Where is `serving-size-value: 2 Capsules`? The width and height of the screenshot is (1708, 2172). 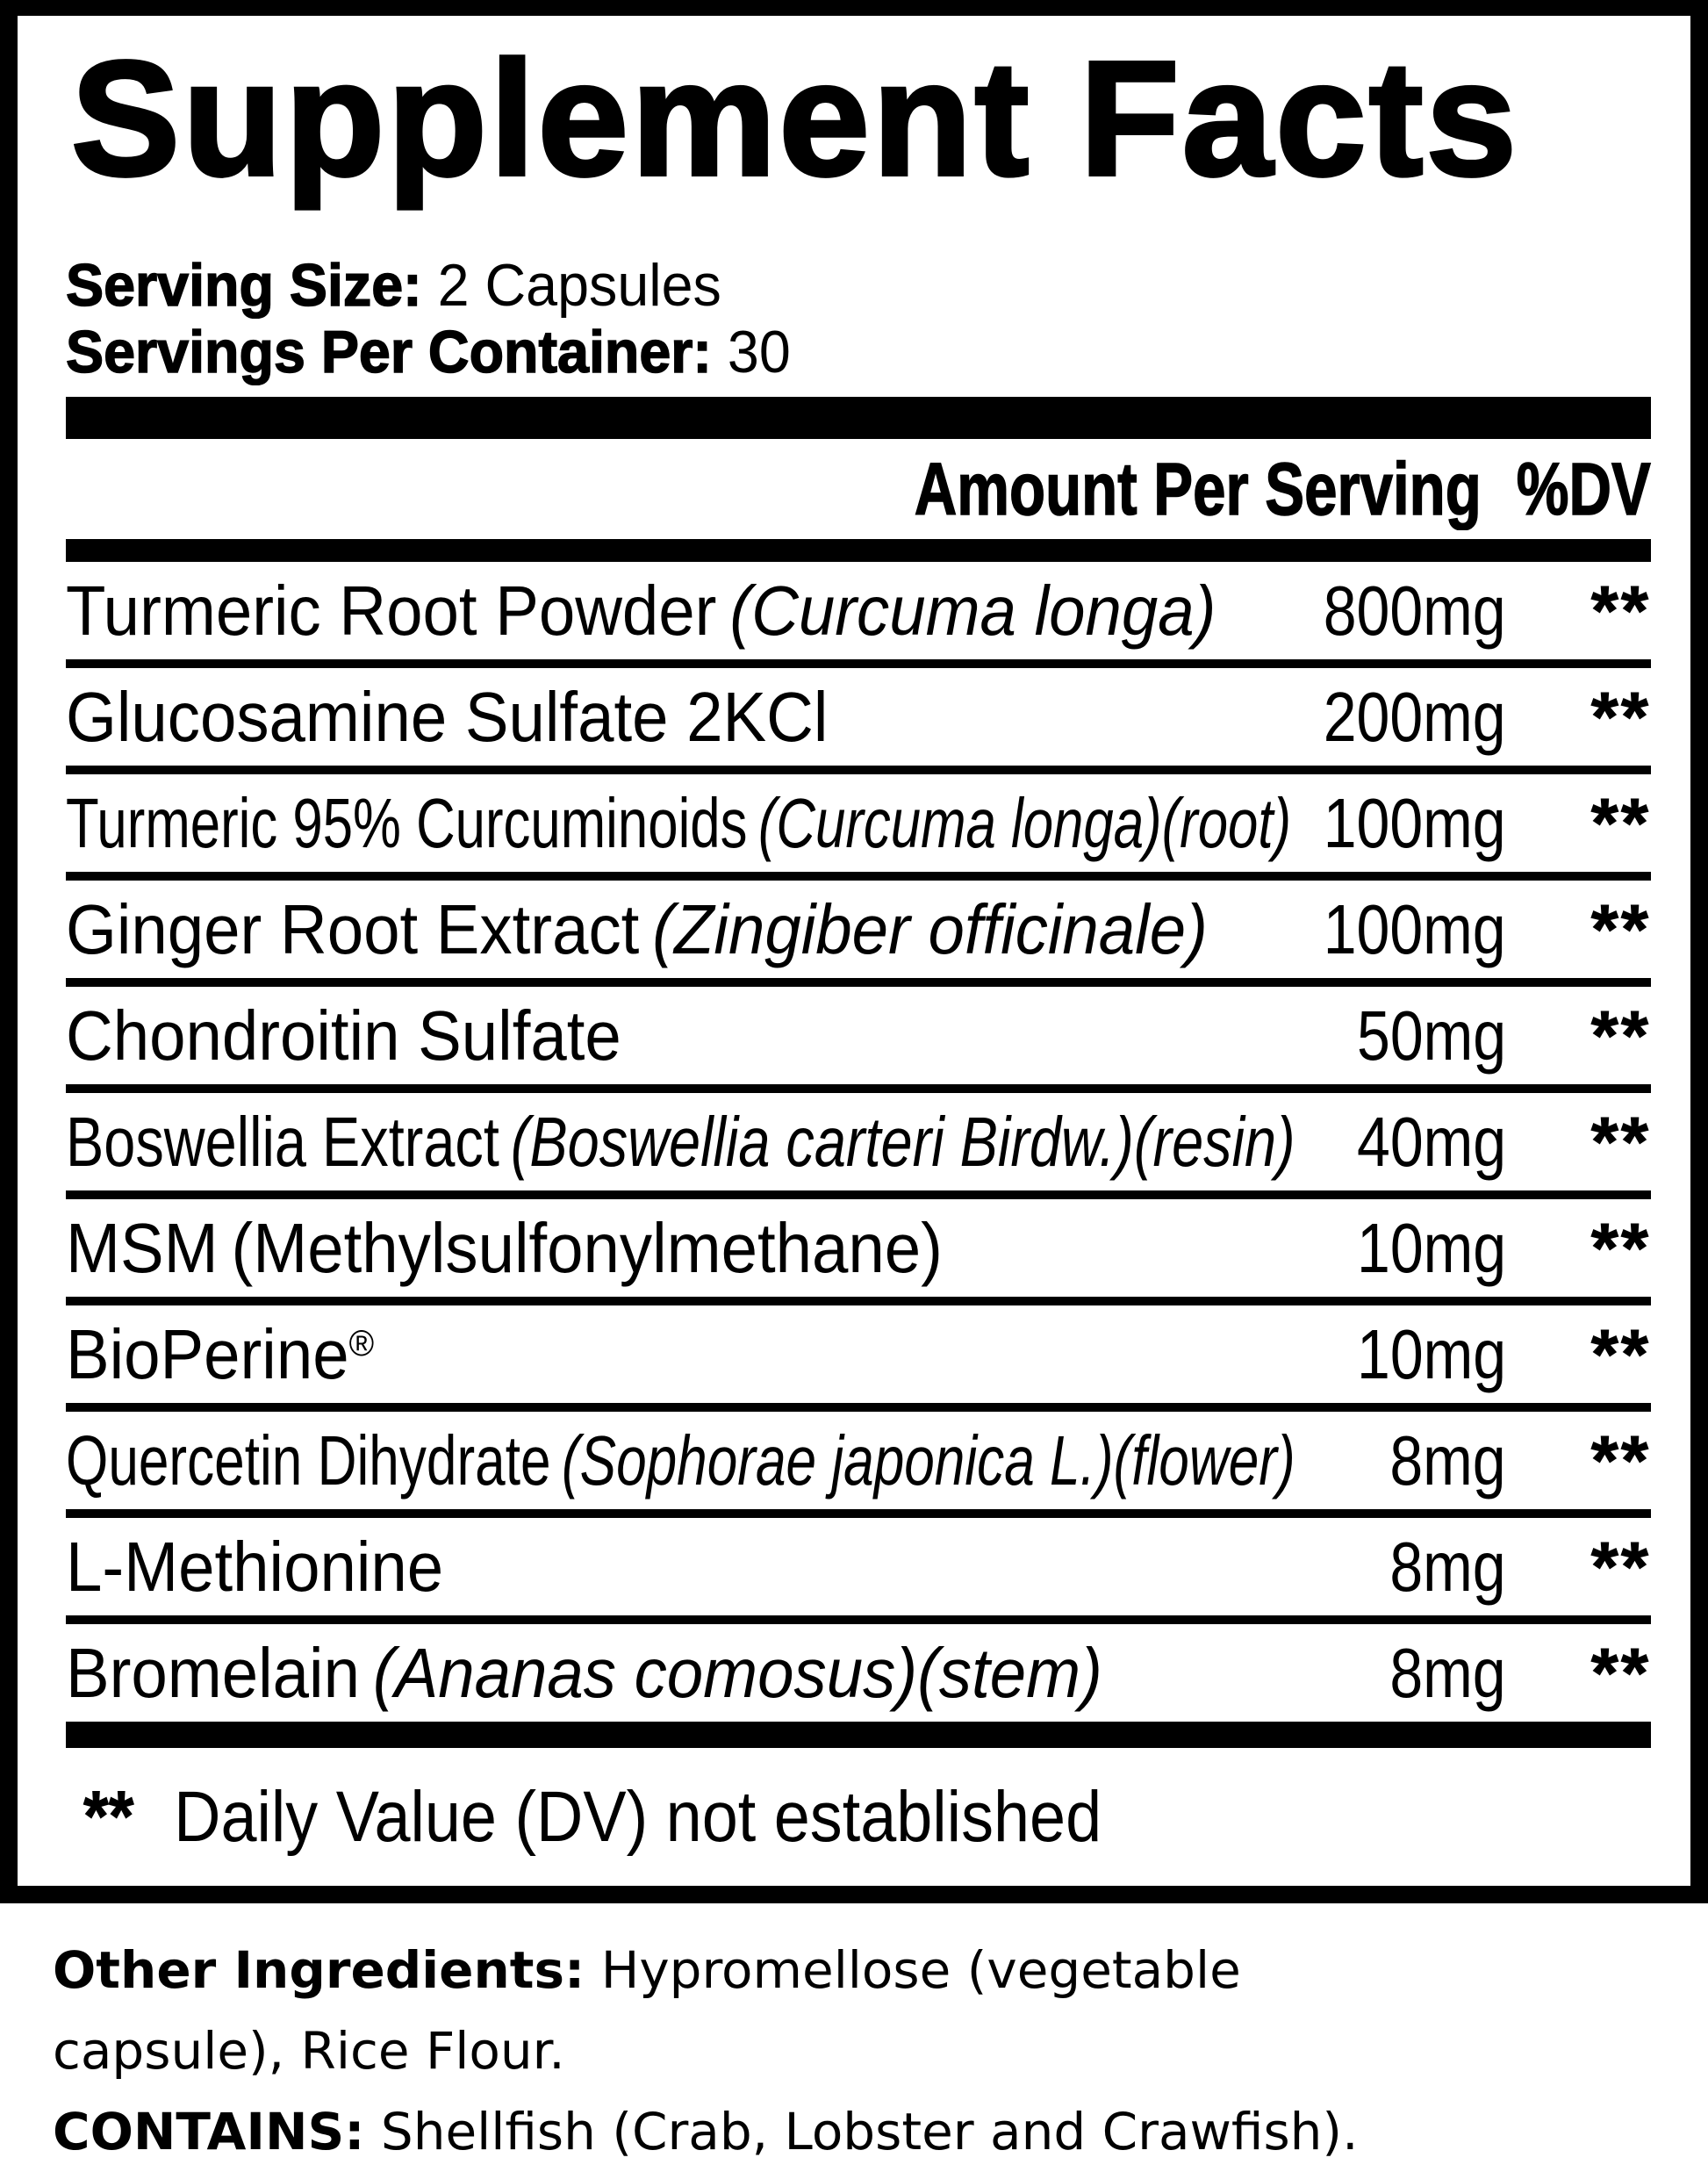
serving-size-value: 2 Capsules is located at coordinates (579, 285).